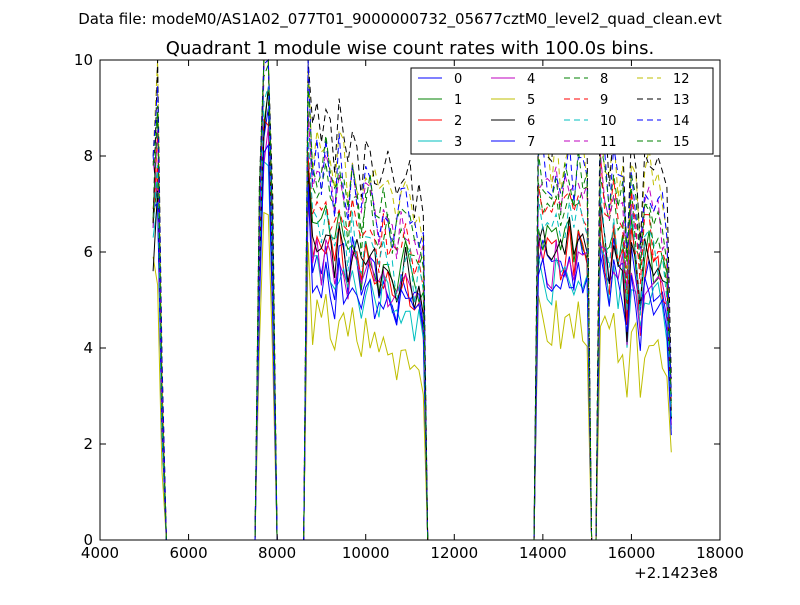 The width and height of the screenshot is (800, 605). What do you see at coordinates (681, 100) in the screenshot?
I see `legend-label-13: 13` at bounding box center [681, 100].